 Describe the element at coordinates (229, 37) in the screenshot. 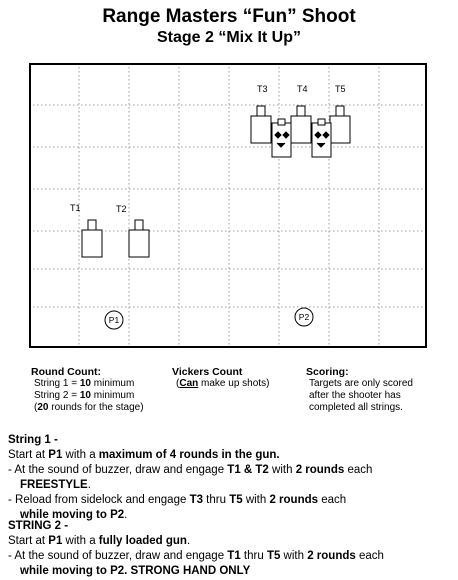

I see `page-subtitle: Stage 2 “Mix It Up”` at that location.